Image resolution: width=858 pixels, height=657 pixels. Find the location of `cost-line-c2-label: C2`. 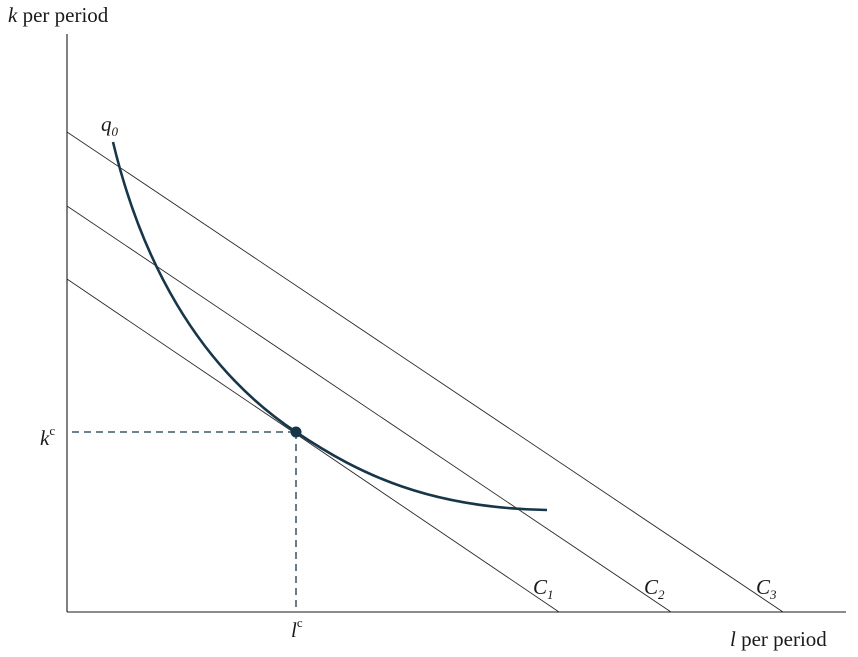

cost-line-c2-label: C2 is located at coordinates (654, 588).